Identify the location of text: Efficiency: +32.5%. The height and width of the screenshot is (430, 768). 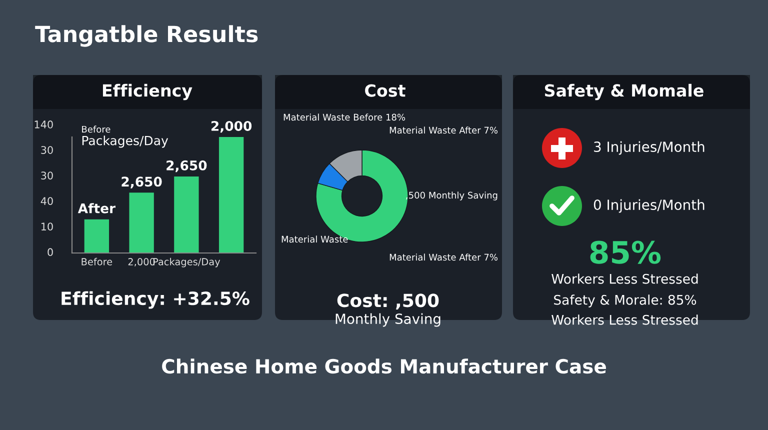
(156, 300).